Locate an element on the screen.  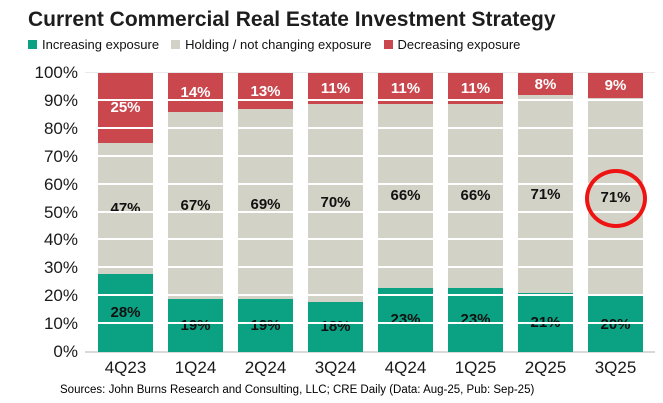
bar-segment-increasing: 28% is located at coordinates (125, 312).